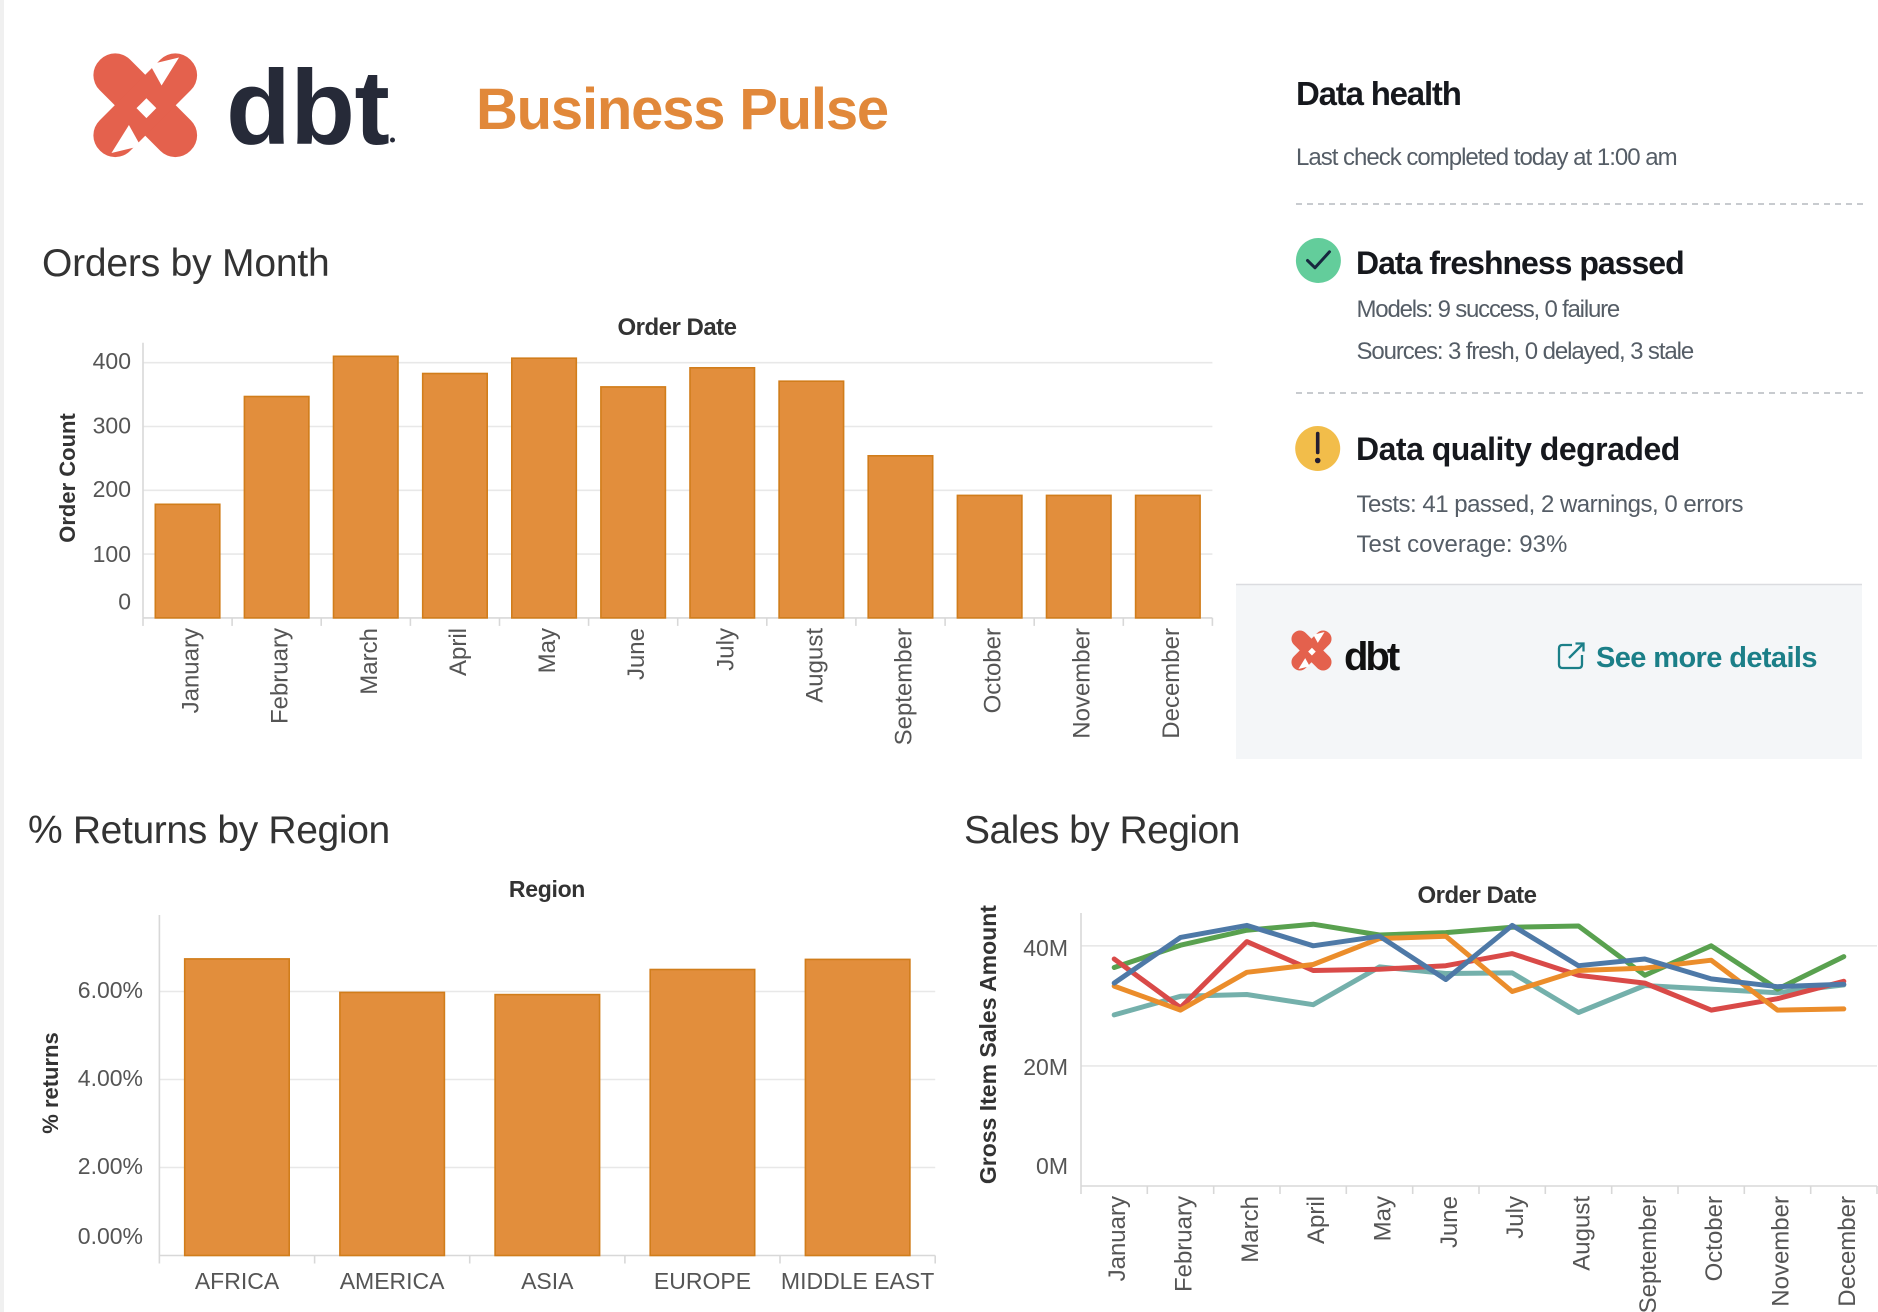 The width and height of the screenshot is (1878, 1312). What do you see at coordinates (110, 990) in the screenshot?
I see `svg-text: 6.00%` at bounding box center [110, 990].